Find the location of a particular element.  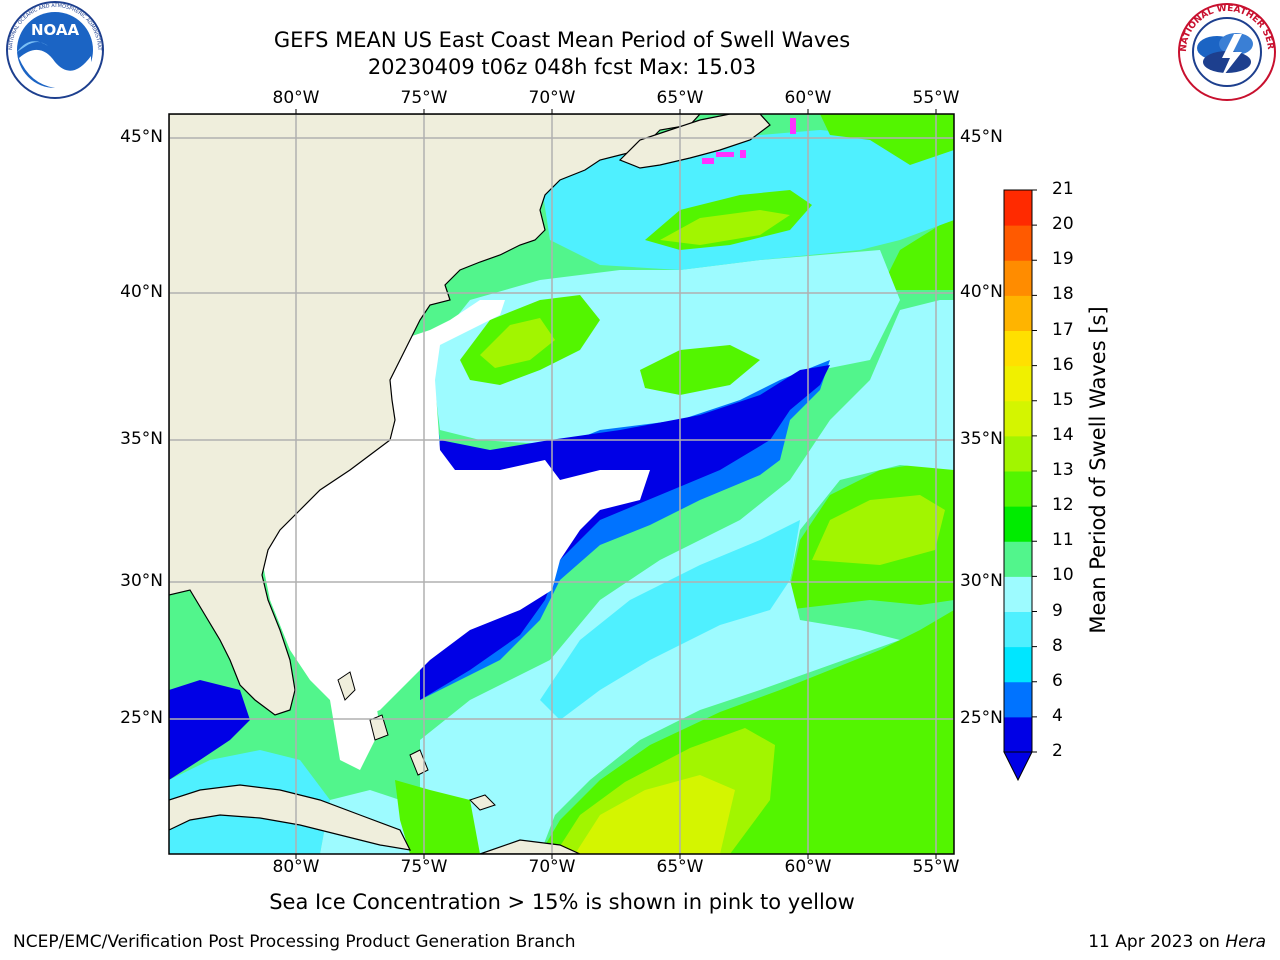

gulf-blue is located at coordinates (209, 730).